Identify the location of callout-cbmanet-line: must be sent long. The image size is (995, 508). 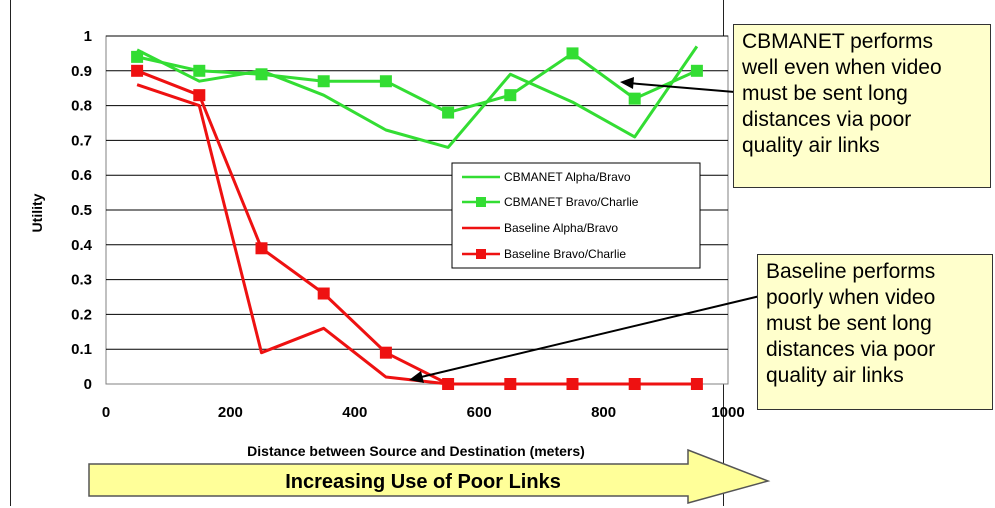
(862, 94).